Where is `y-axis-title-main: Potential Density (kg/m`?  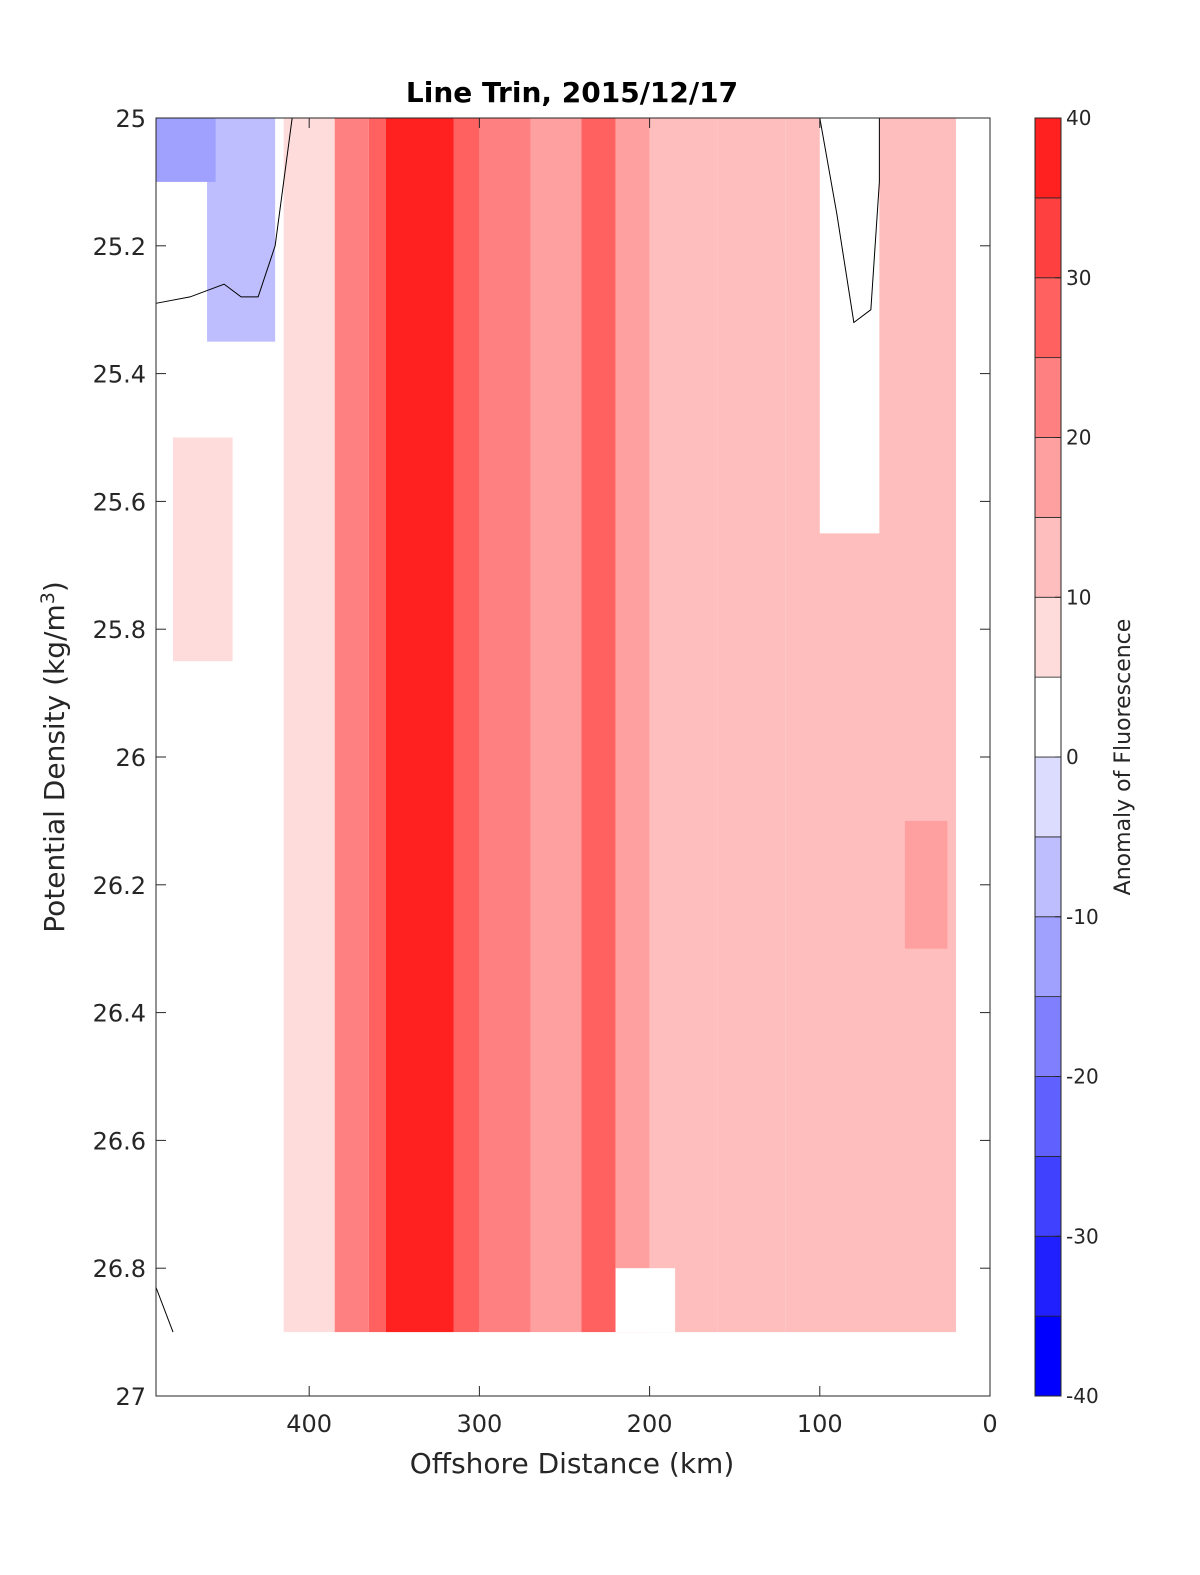
y-axis-title-main: Potential Density (kg/m is located at coordinates (54, 768).